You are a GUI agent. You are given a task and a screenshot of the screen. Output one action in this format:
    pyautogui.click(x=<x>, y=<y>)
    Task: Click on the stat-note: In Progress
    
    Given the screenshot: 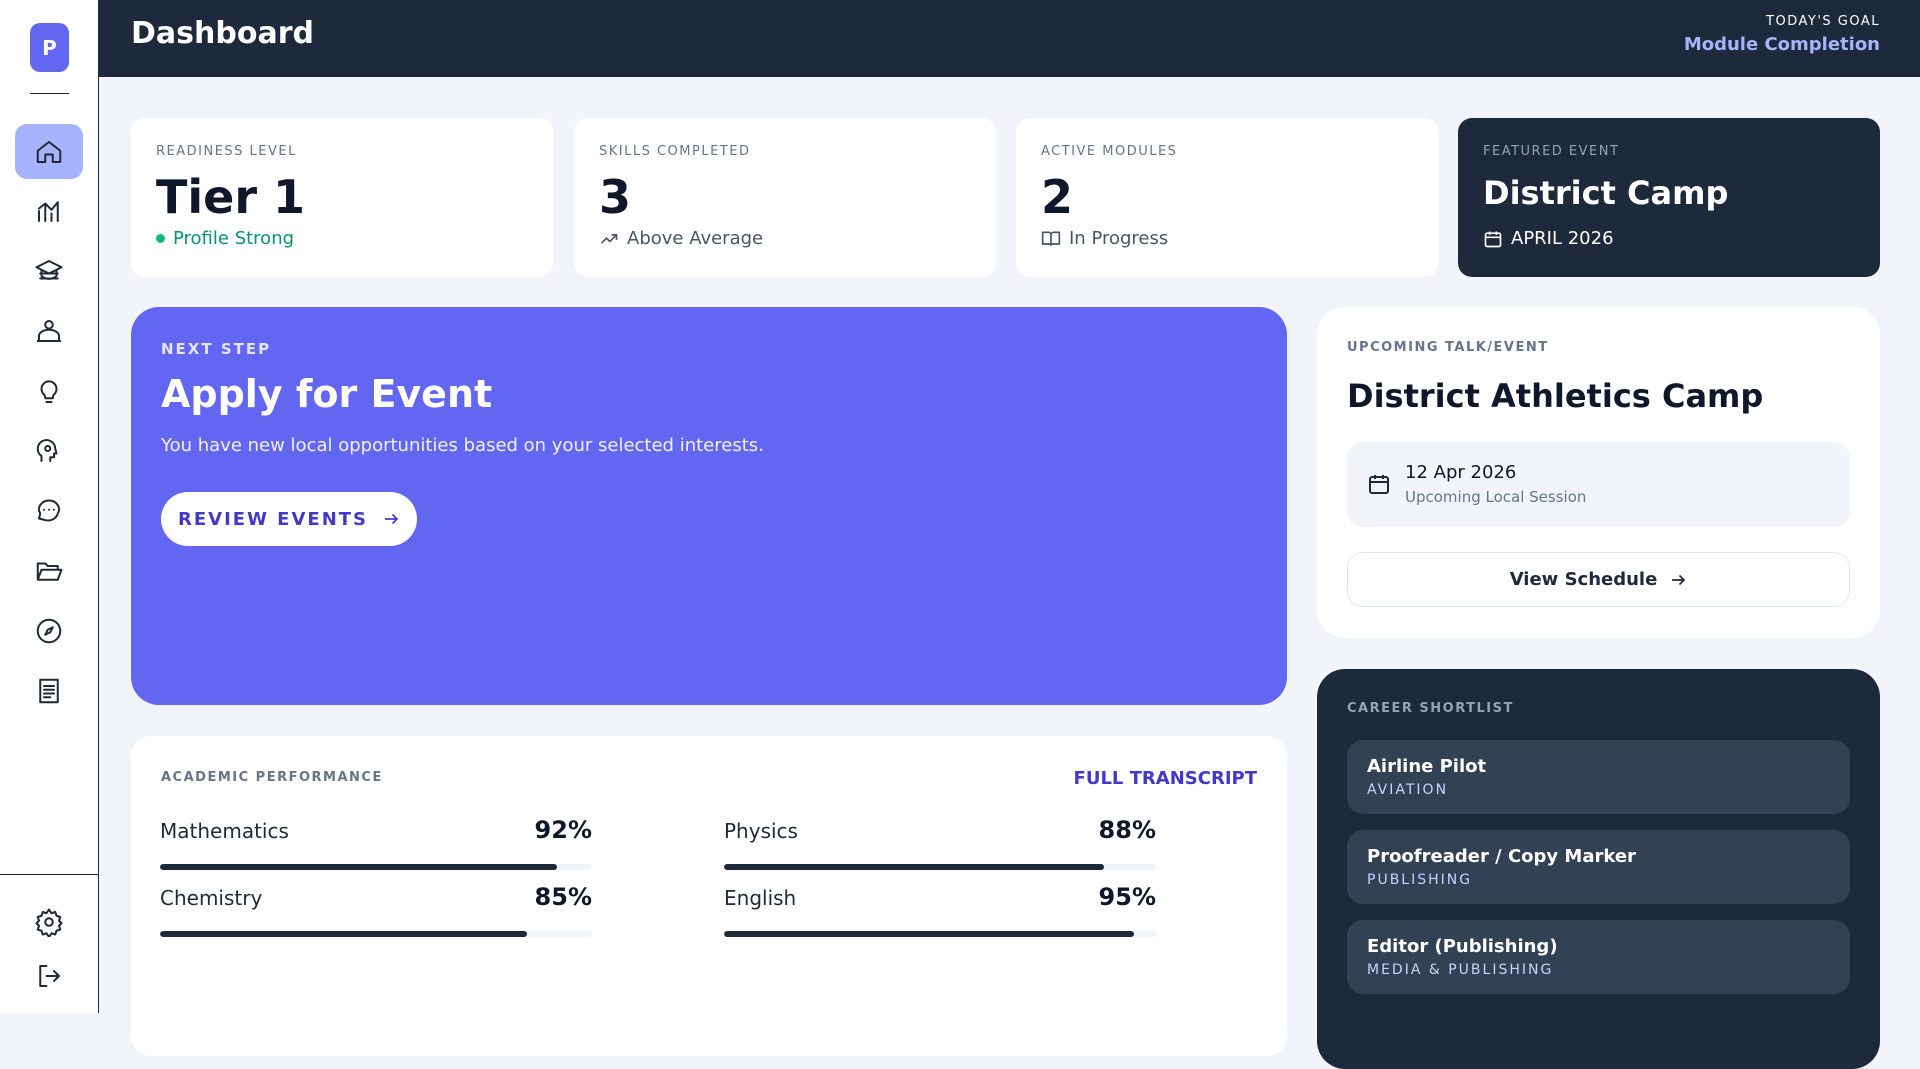 What is the action you would take?
    pyautogui.click(x=1104, y=238)
    